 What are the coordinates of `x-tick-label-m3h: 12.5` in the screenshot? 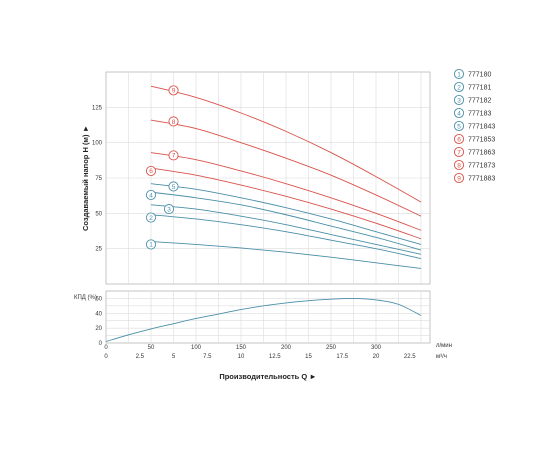 It's located at (275, 357).